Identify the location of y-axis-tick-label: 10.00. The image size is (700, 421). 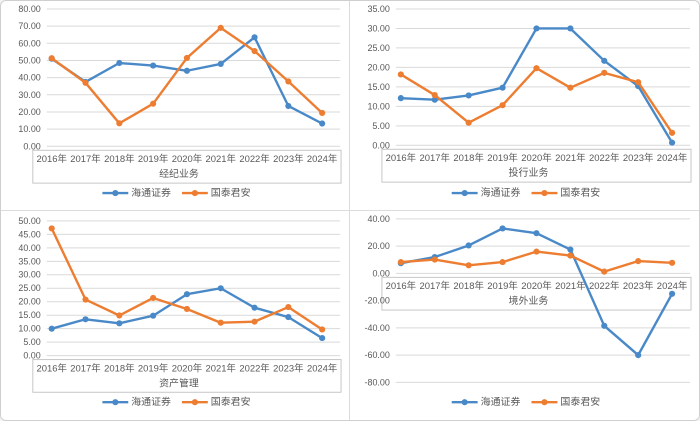
(29, 329).